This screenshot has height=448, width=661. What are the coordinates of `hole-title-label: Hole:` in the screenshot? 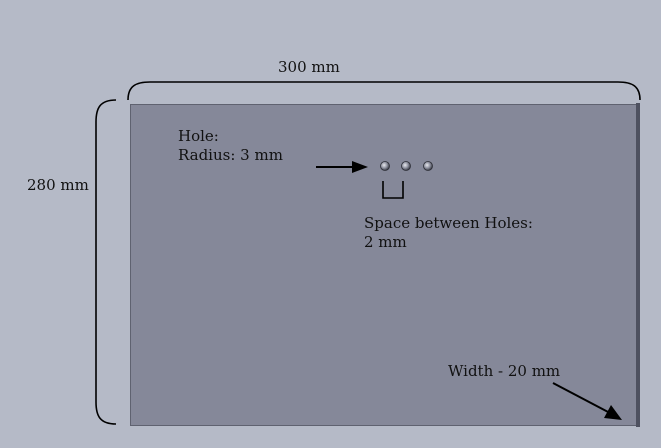 It's located at (198, 136).